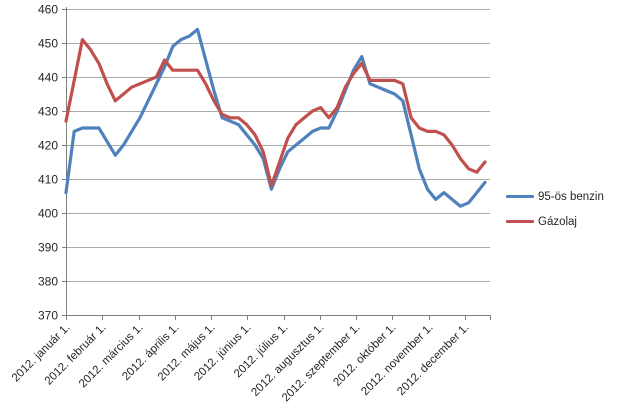  What do you see at coordinates (520, 221) in the screenshot?
I see `legend-swatch-gazolaj-line` at bounding box center [520, 221].